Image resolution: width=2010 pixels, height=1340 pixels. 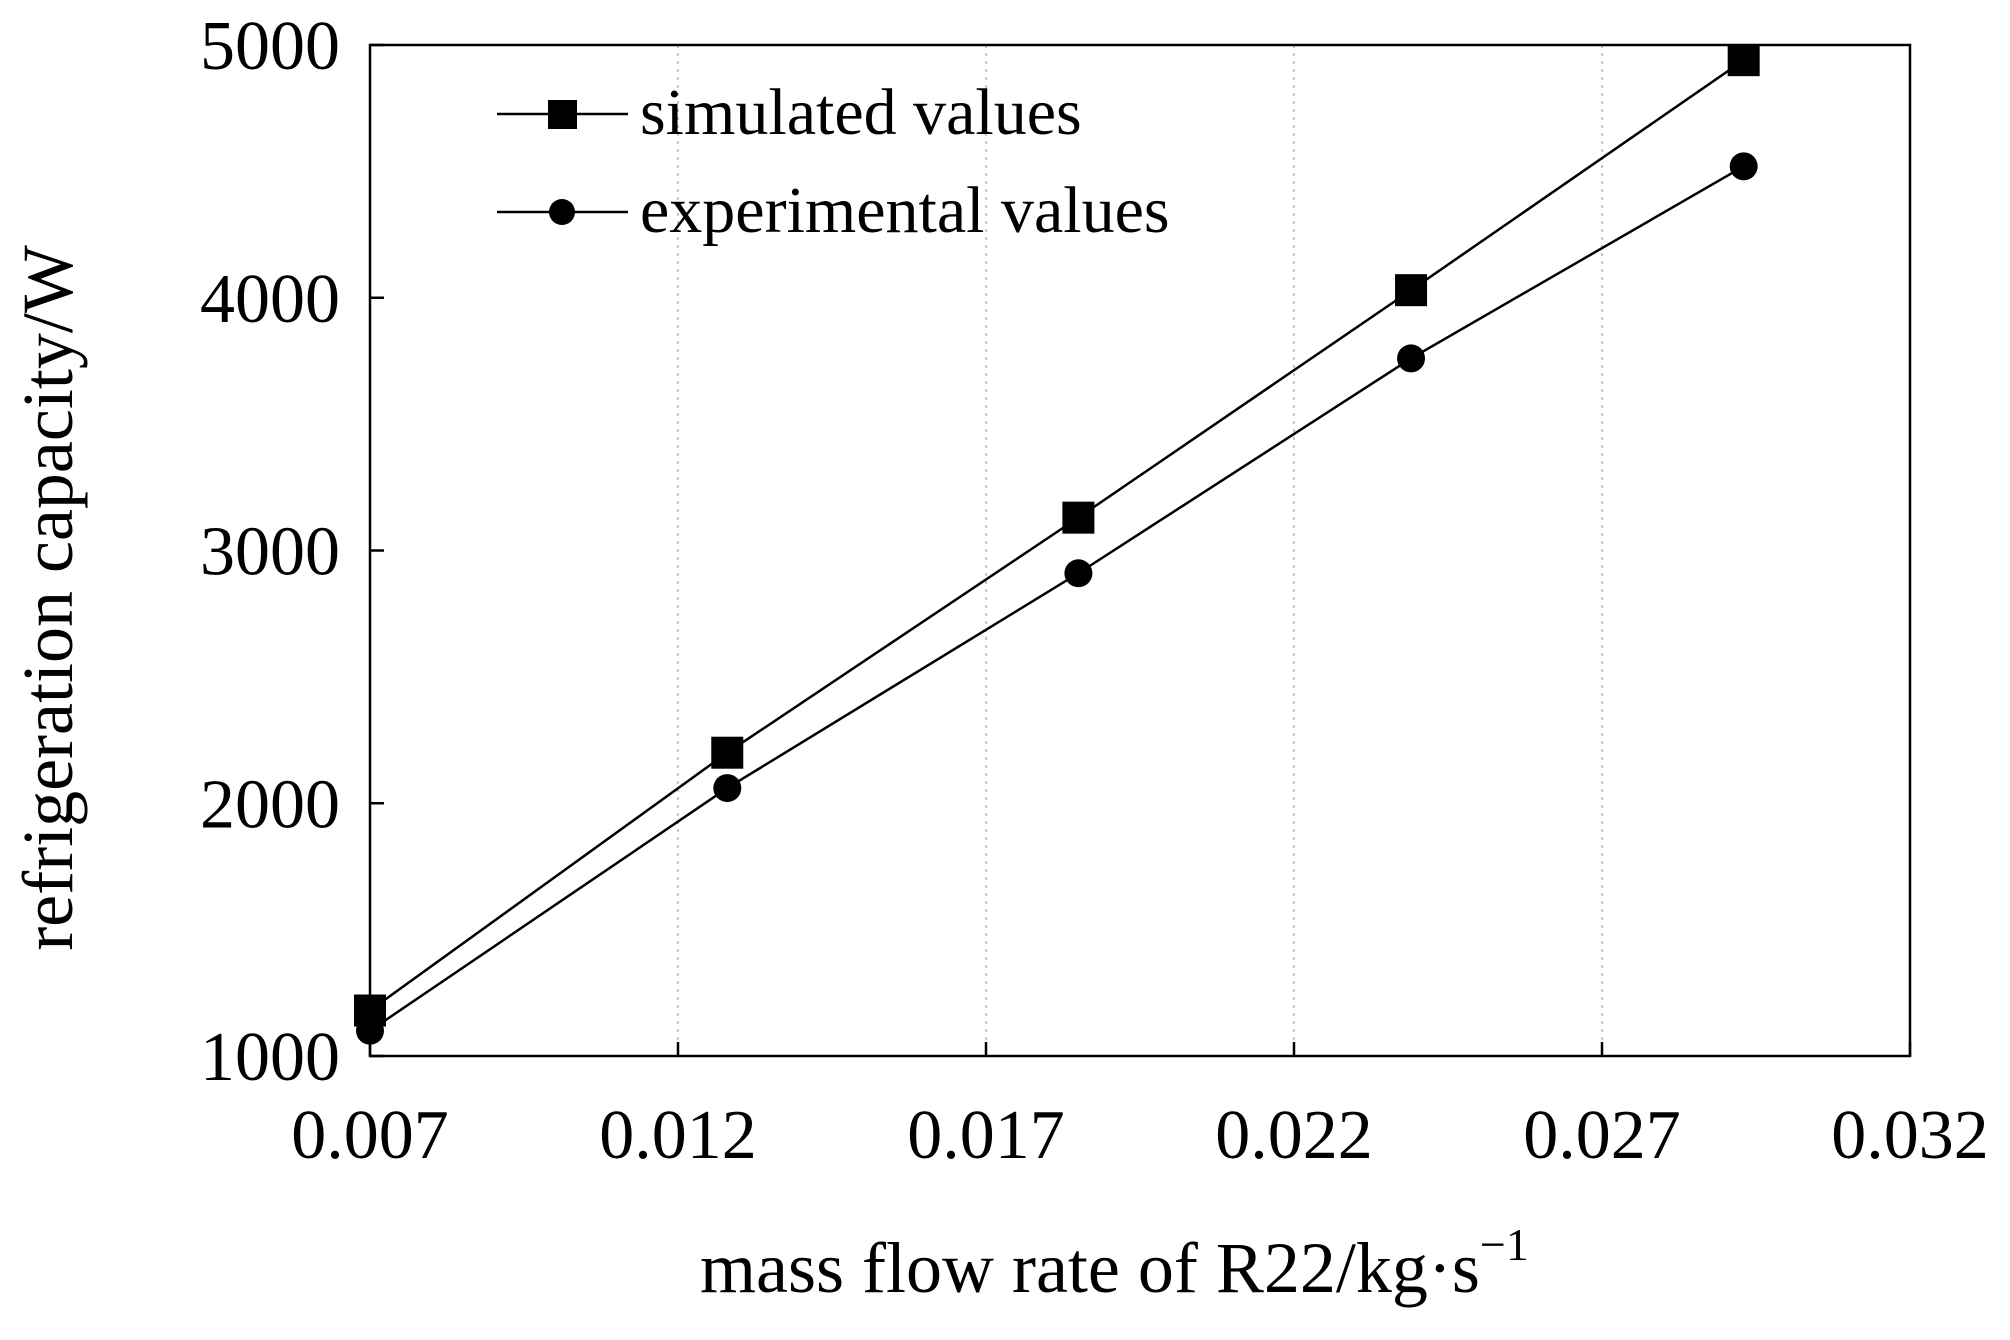 What do you see at coordinates (986, 1135) in the screenshot?
I see `x-tick-label: 0.017` at bounding box center [986, 1135].